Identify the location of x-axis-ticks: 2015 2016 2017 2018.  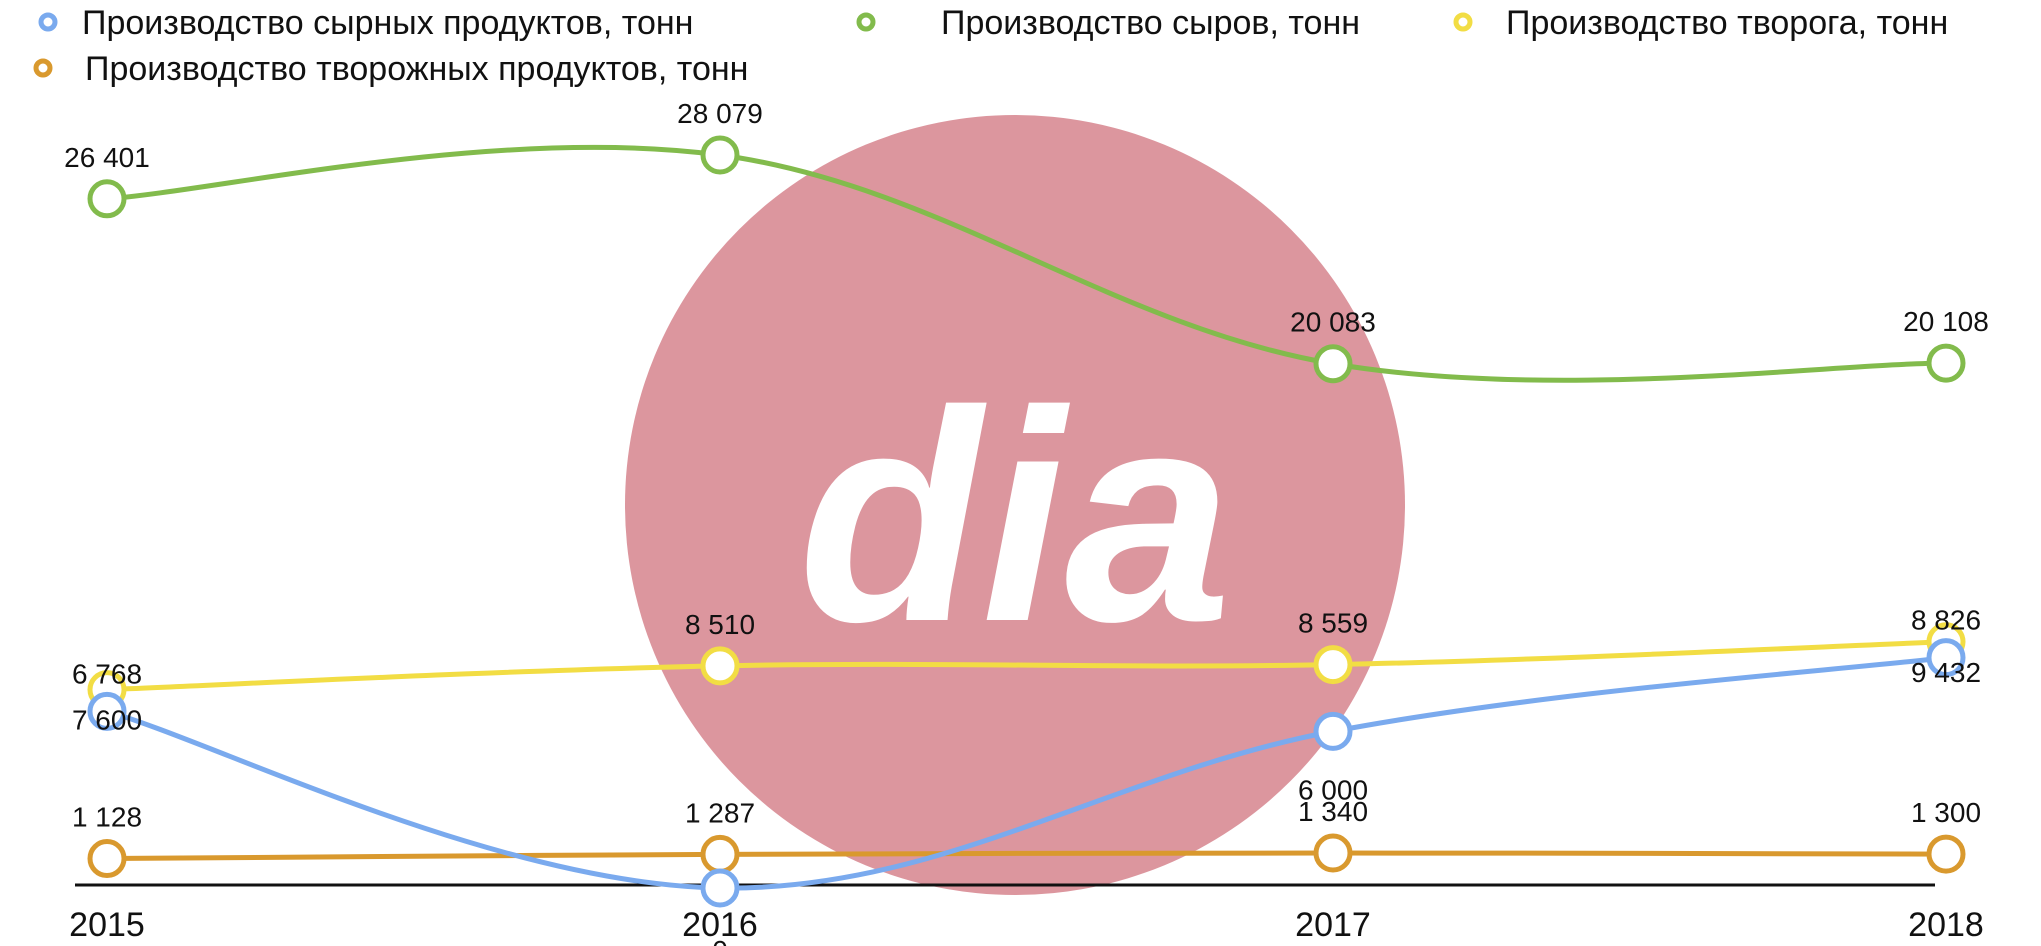
(1026, 925).